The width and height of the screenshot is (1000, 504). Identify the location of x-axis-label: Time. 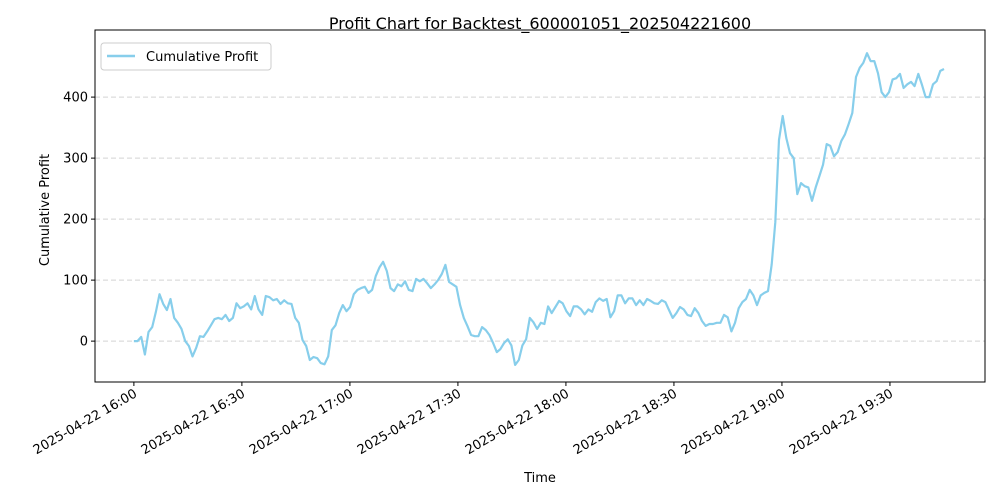
(539, 478).